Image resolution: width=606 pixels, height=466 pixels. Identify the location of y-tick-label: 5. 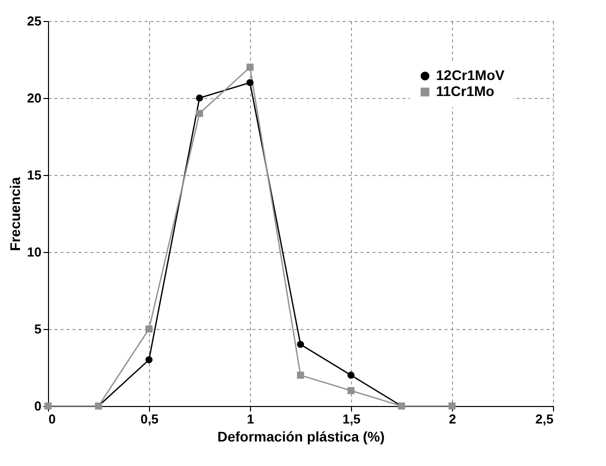
(38, 329).